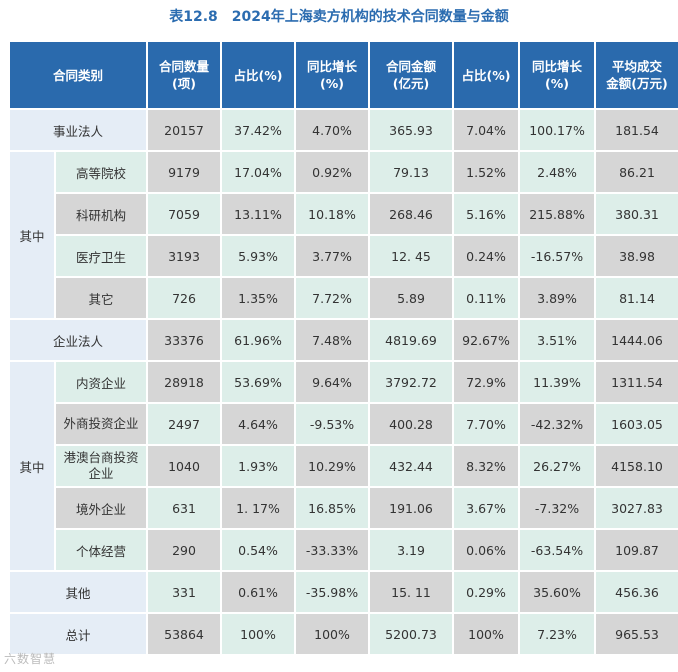 The image size is (678, 672). Describe the element at coordinates (184, 424) in the screenshot. I see `cell-count: 2497` at that location.